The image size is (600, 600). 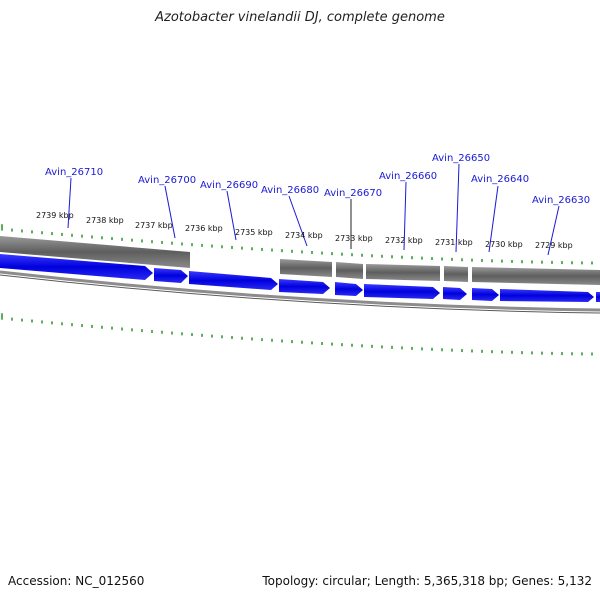 I want to click on outer-tick-ring, so click(x=297, y=244).